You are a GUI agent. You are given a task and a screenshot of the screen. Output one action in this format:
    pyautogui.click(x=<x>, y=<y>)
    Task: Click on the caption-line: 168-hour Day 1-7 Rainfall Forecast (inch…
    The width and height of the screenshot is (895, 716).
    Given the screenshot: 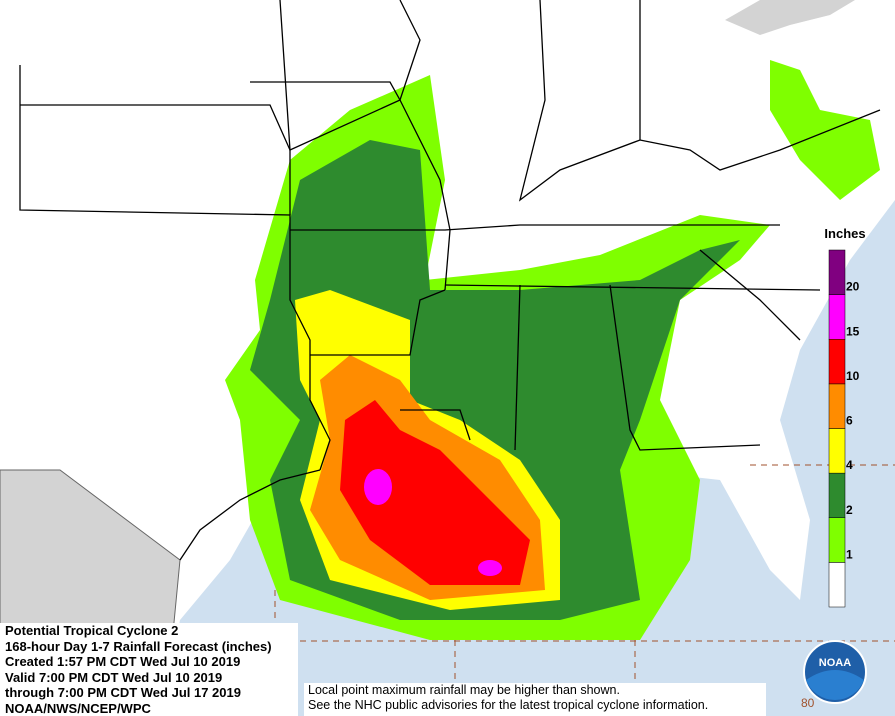 What is the action you would take?
    pyautogui.click(x=138, y=646)
    